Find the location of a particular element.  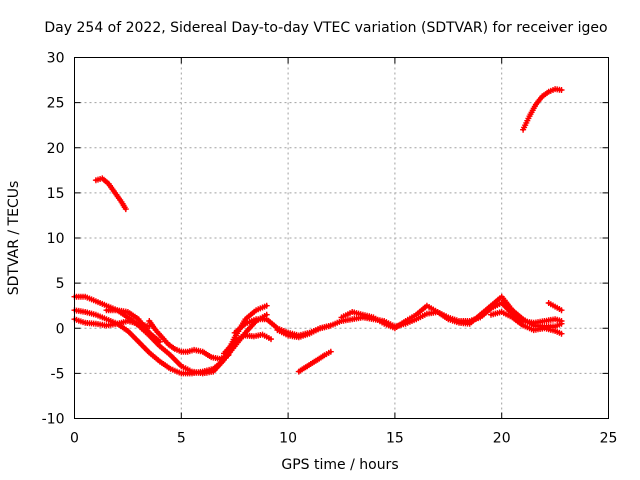

y-axis-label: SDTVAR / TECUs is located at coordinates (14, 238).